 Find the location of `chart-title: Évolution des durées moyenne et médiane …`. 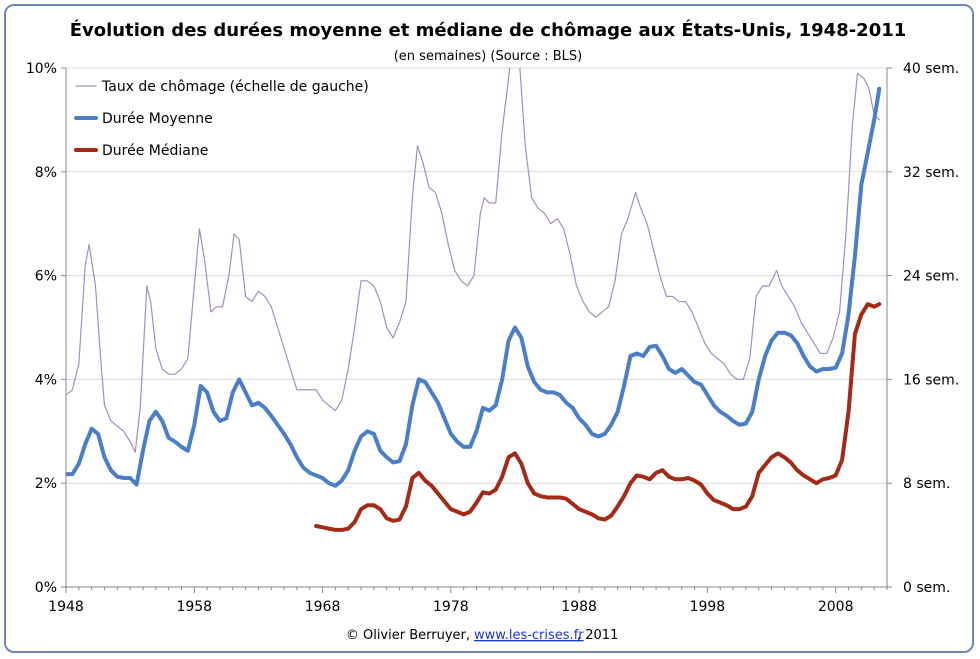

chart-title: Évolution des durées moyenne et médiane … is located at coordinates (488, 30).